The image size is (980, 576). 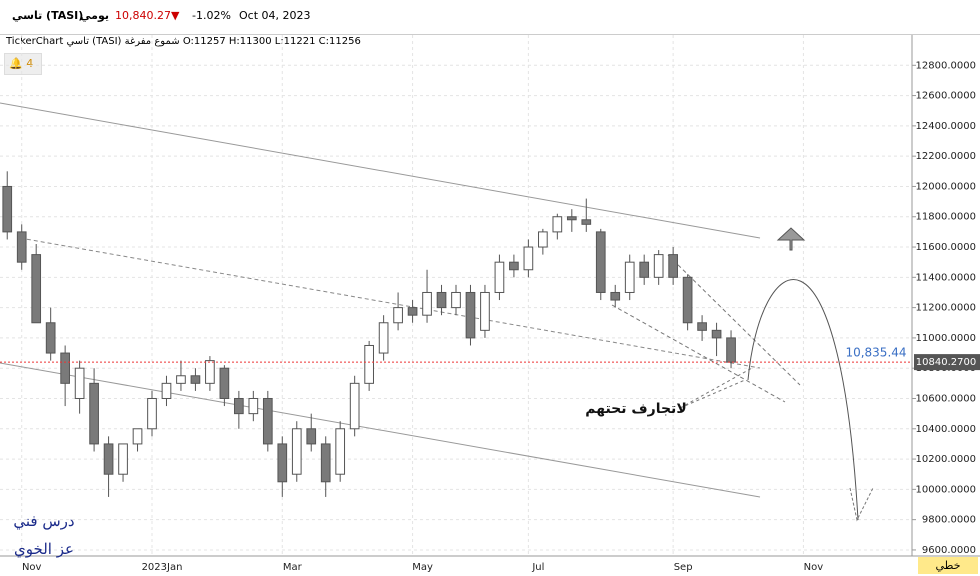 I want to click on annotation: لاتجارف تحتهم, so click(x=636, y=409).